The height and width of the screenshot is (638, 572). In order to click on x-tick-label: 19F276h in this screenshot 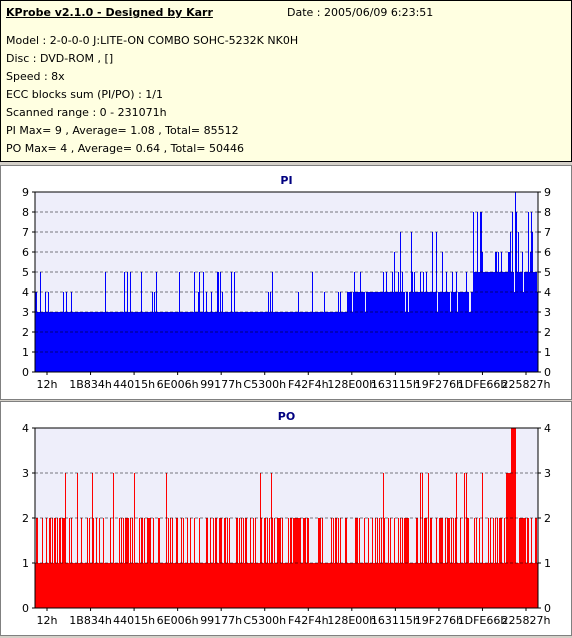, I will do `click(439, 620)`.